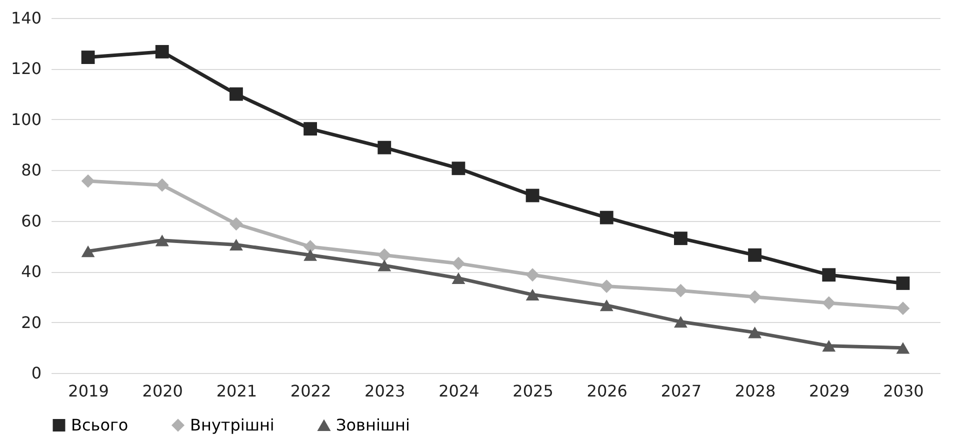 The width and height of the screenshot is (955, 442). Describe the element at coordinates (311, 391) in the screenshot. I see `x-tick-label: 2022` at that location.